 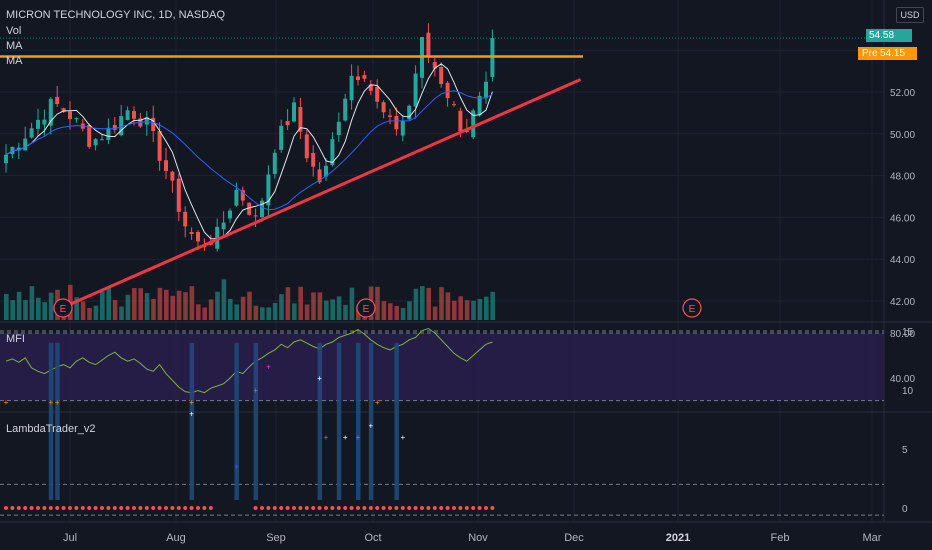 I want to click on earnings-marker-label: E, so click(x=692, y=309).